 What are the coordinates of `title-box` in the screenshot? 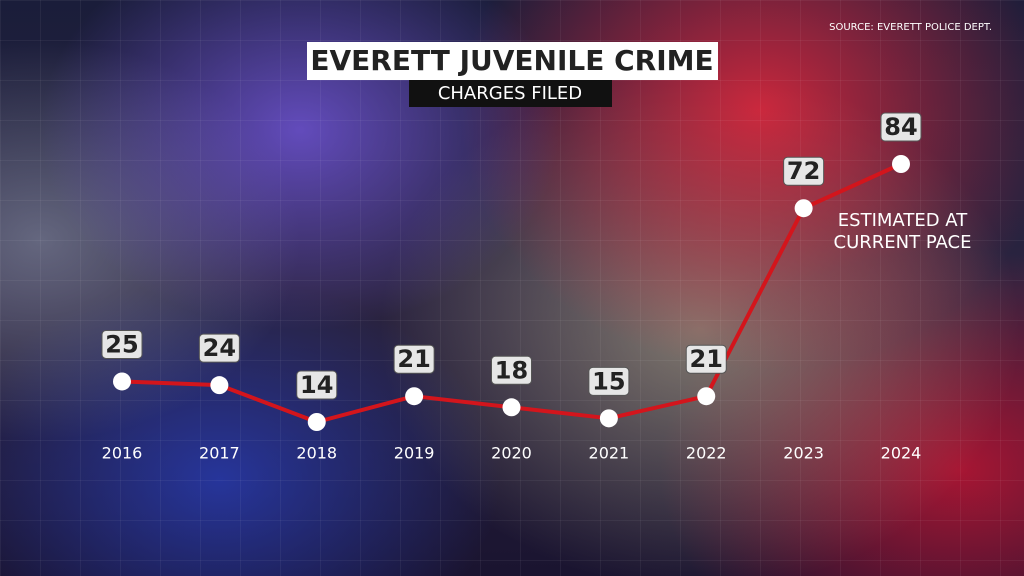 It's located at (512, 61).